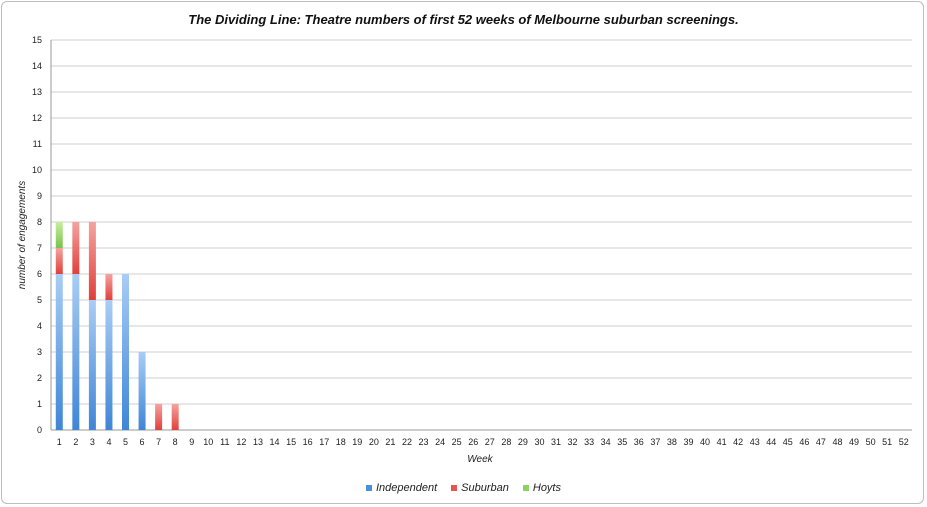 The height and width of the screenshot is (507, 927). I want to click on x-tick-label: 49, so click(854, 442).